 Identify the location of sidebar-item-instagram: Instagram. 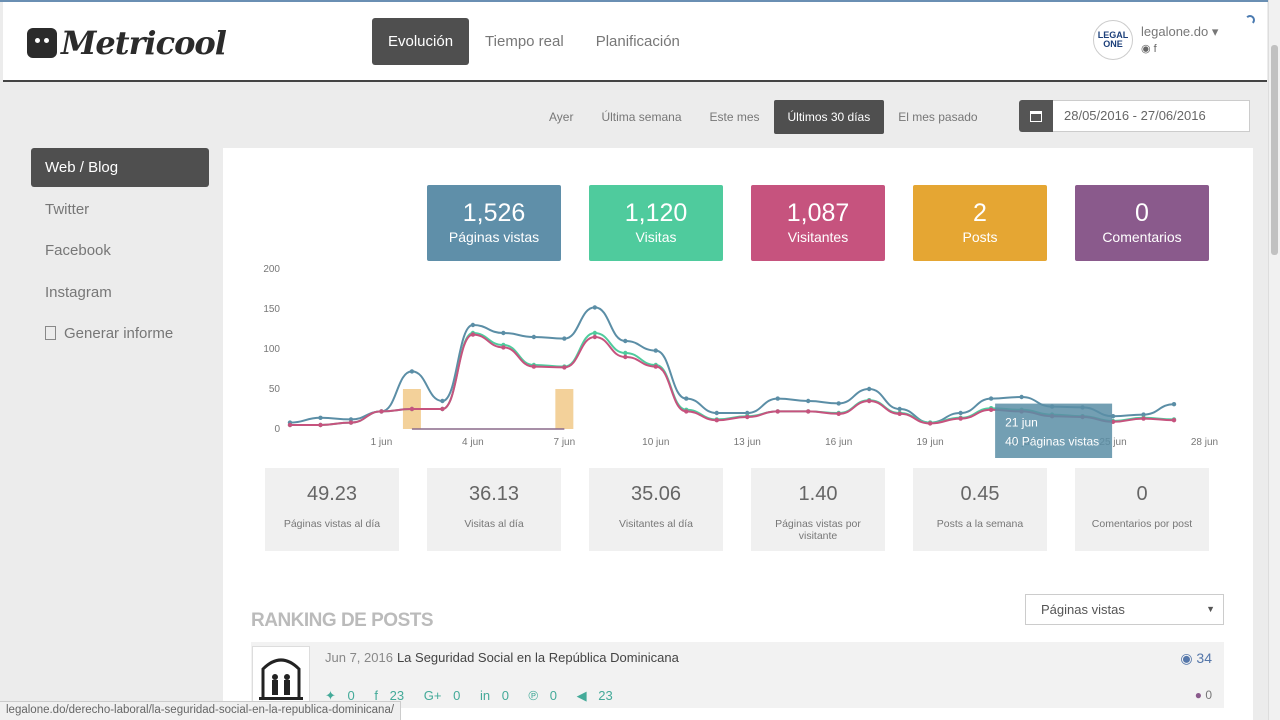
(78, 292).